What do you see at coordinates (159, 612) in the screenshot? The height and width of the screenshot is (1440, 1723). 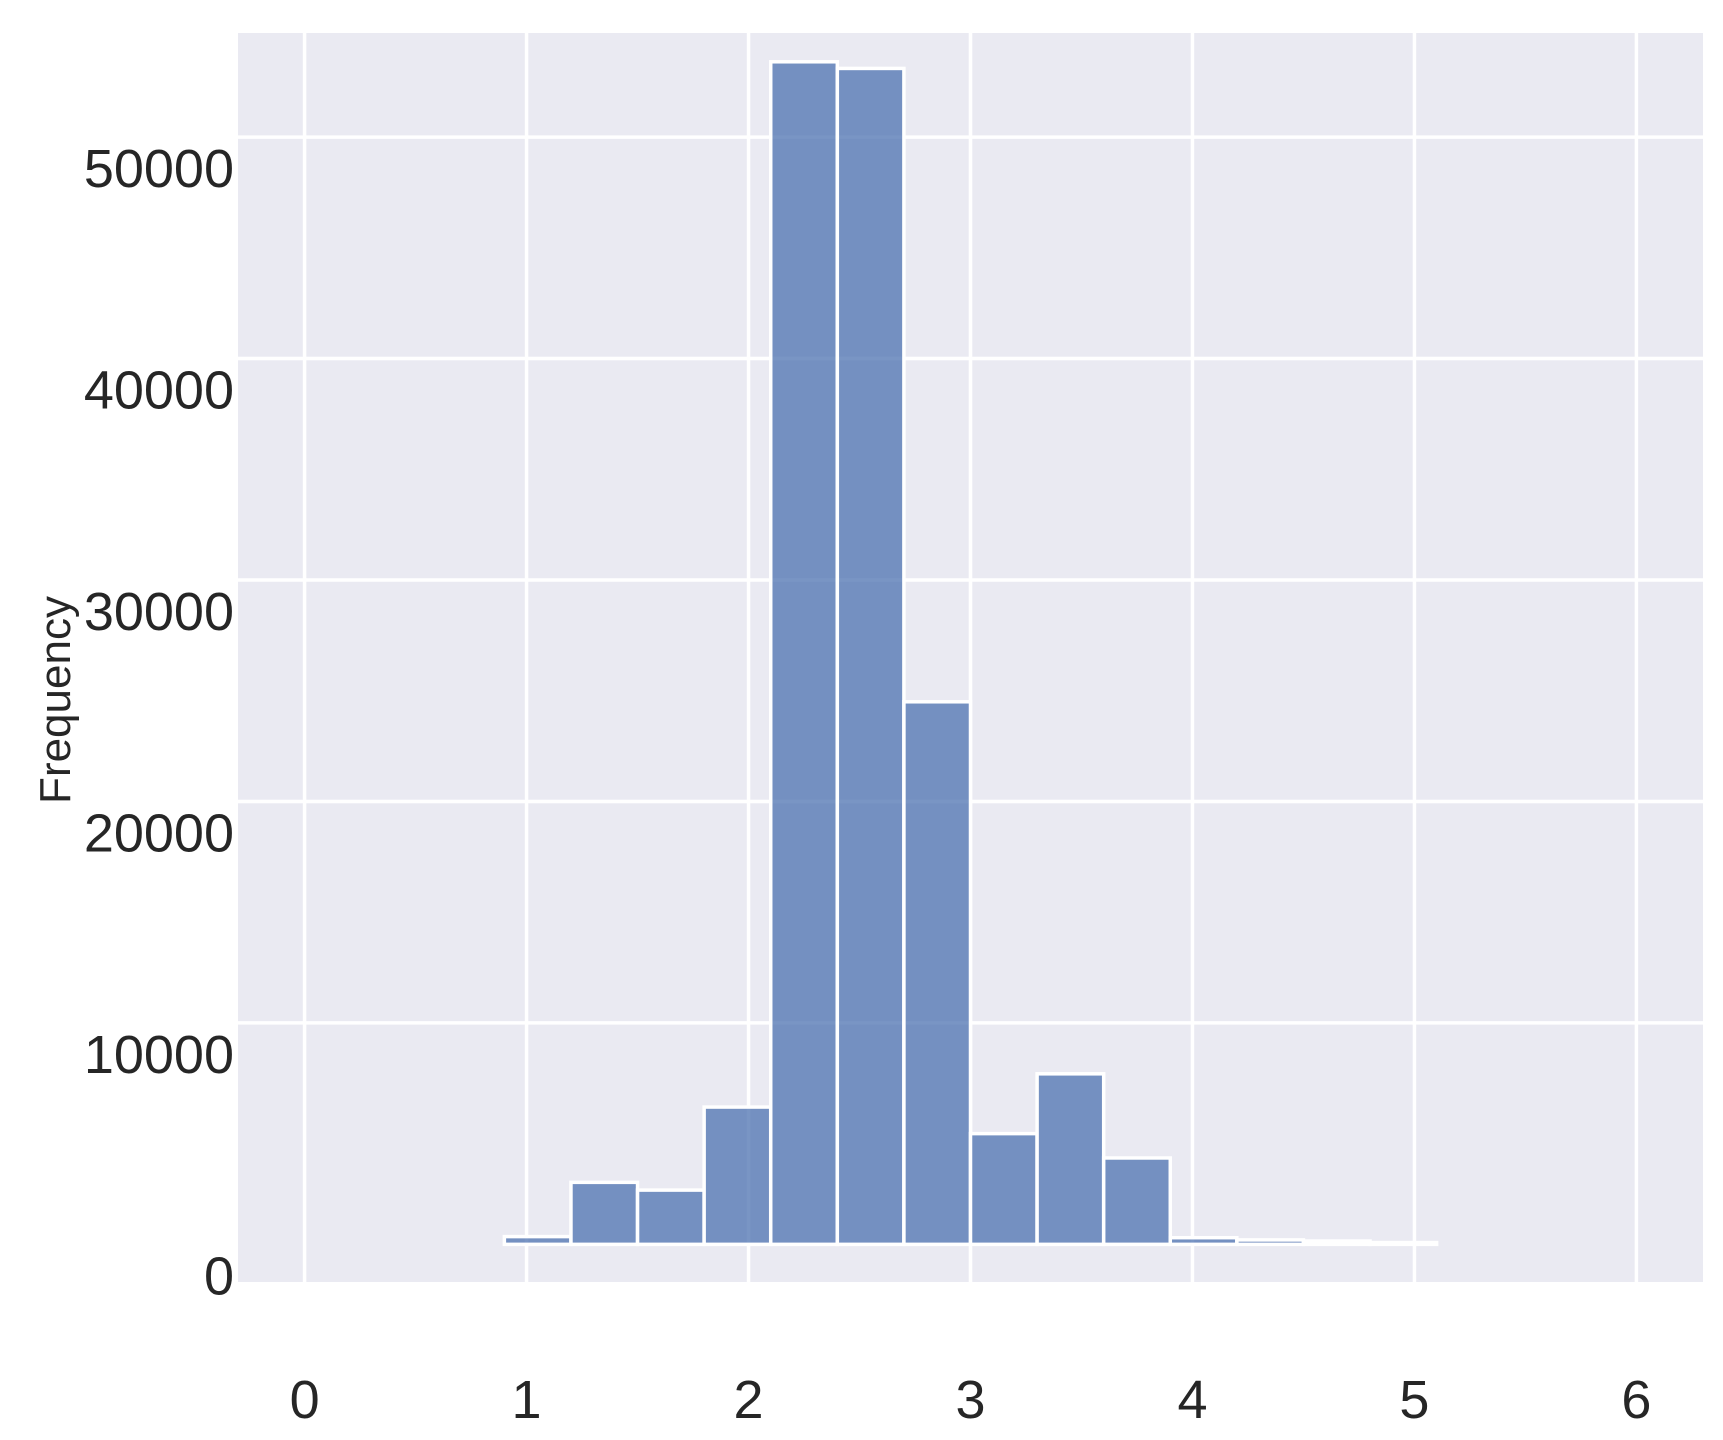 I see `y-tick-label: 30000` at bounding box center [159, 612].